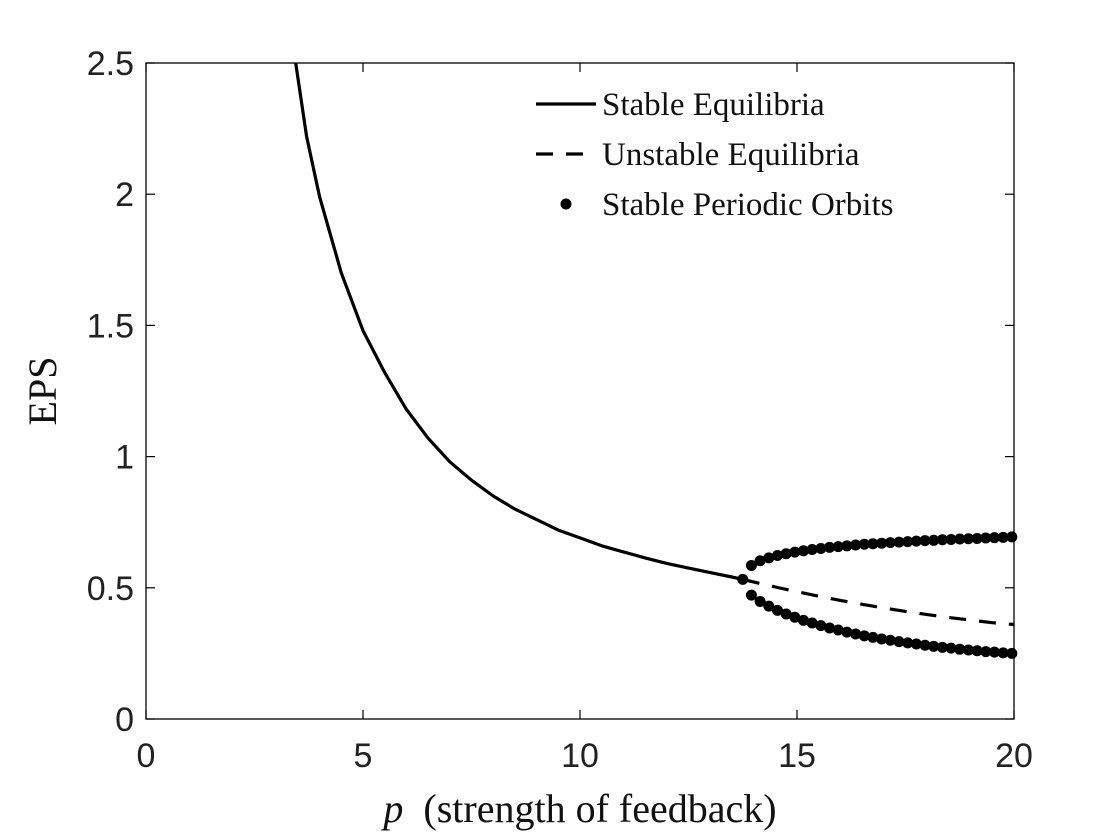 Image resolution: width=1120 pixels, height=840 pixels. What do you see at coordinates (110, 64) in the screenshot?
I see `y-tick-label: 2.5` at bounding box center [110, 64].